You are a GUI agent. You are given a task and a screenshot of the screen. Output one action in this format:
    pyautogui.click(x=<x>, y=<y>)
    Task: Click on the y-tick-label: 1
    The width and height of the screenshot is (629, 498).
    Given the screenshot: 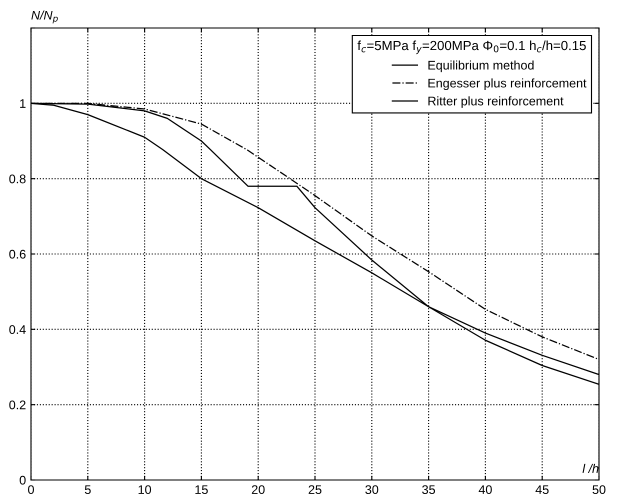 What is the action you would take?
    pyautogui.click(x=23, y=103)
    